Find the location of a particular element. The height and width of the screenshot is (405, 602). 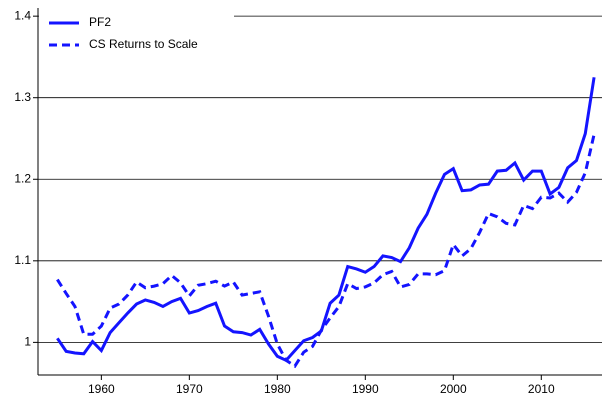

y-tick-label: 1.2 is located at coordinates (22, 178).